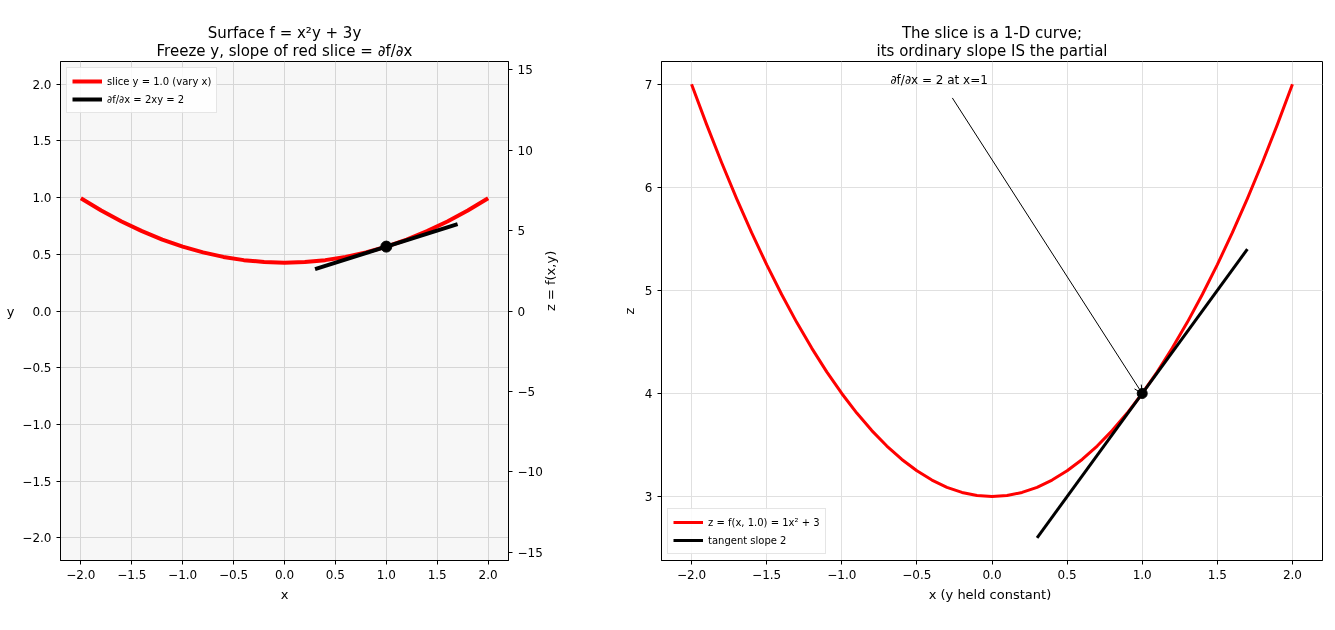 This screenshot has height=630, width=1335. What do you see at coordinates (525, 150) in the screenshot?
I see `y2-tick-label: 10` at bounding box center [525, 150].